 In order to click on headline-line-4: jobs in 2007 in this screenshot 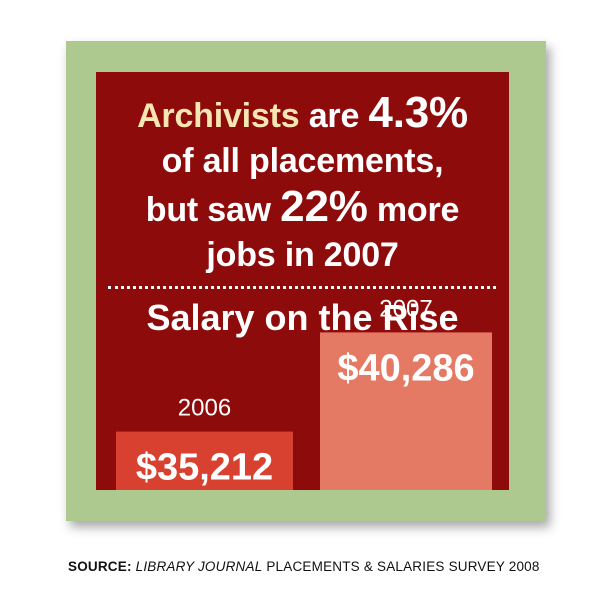, I will do `click(302, 255)`.